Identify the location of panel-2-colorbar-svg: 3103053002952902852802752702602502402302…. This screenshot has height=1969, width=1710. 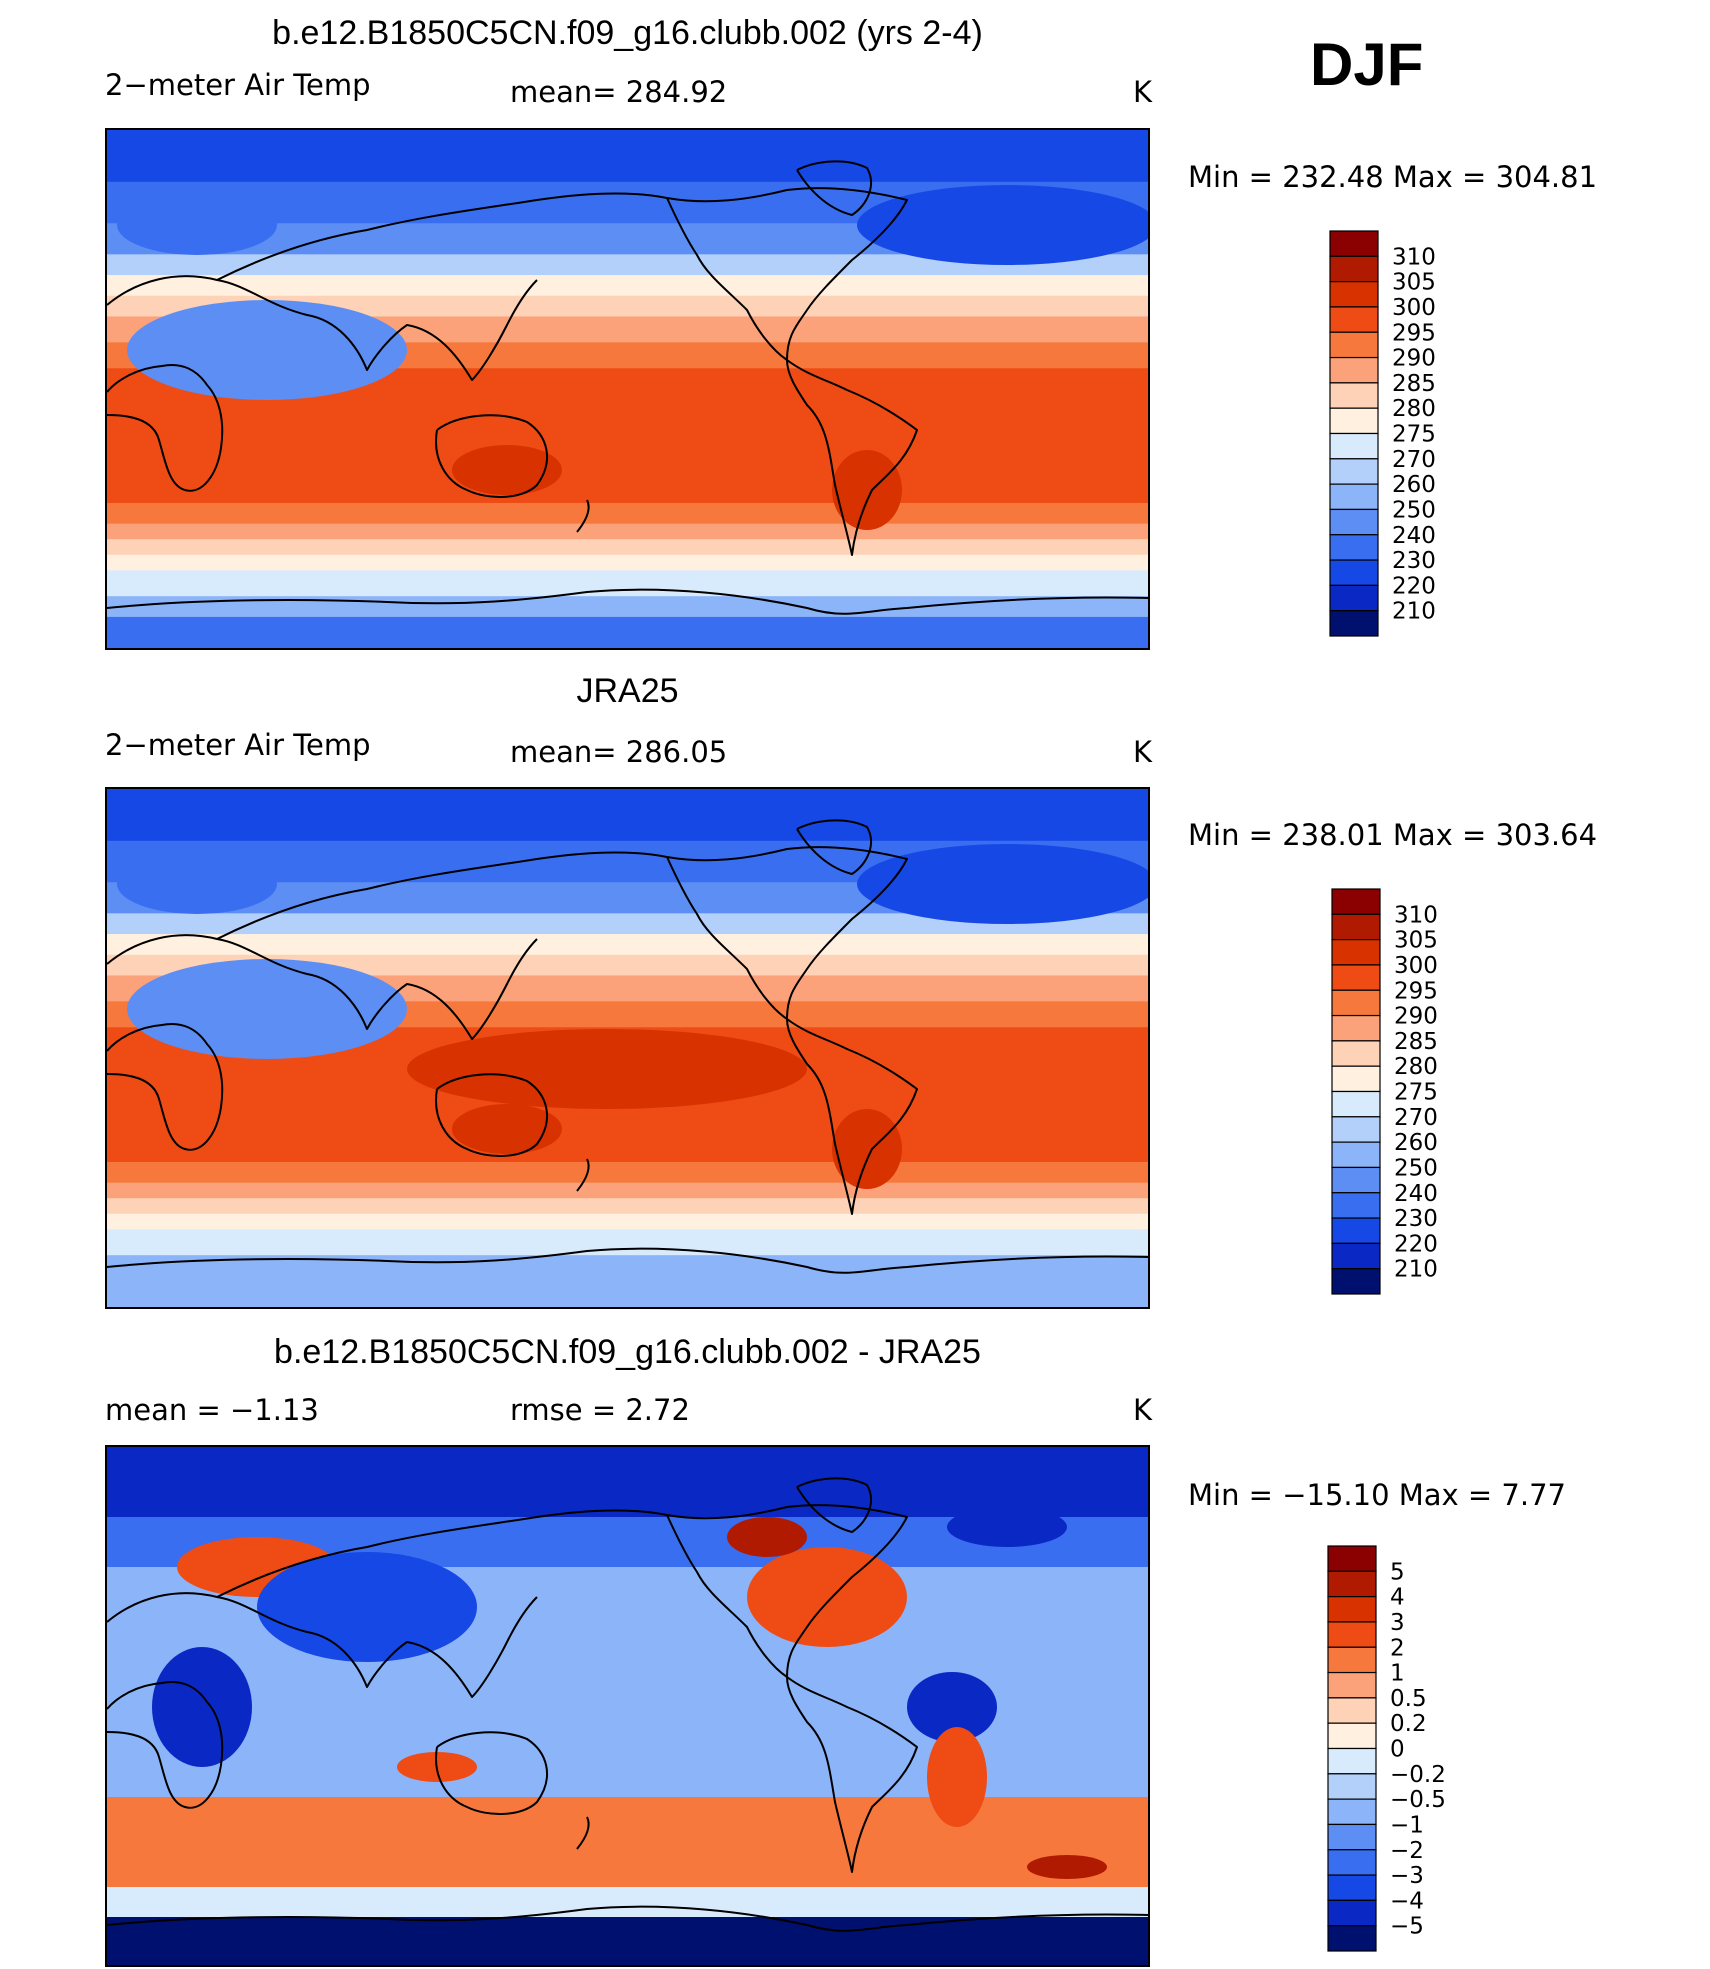
(1384, 1091).